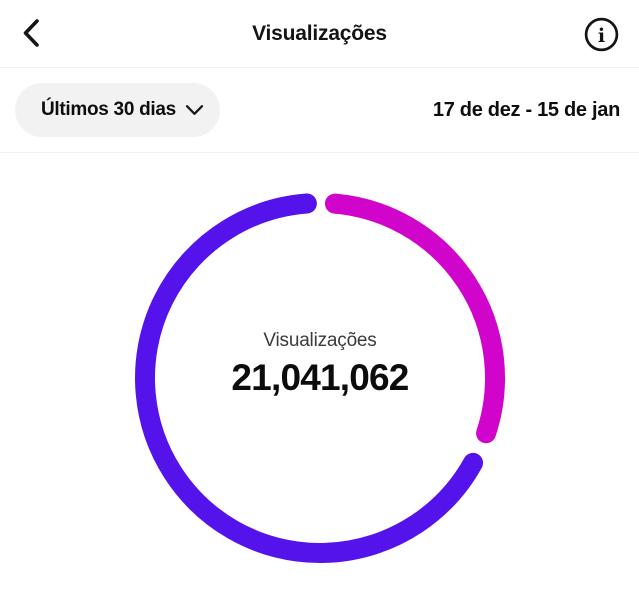  Describe the element at coordinates (108, 109) in the screenshot. I see `date-filter-label: Últimos 30 dias` at that location.